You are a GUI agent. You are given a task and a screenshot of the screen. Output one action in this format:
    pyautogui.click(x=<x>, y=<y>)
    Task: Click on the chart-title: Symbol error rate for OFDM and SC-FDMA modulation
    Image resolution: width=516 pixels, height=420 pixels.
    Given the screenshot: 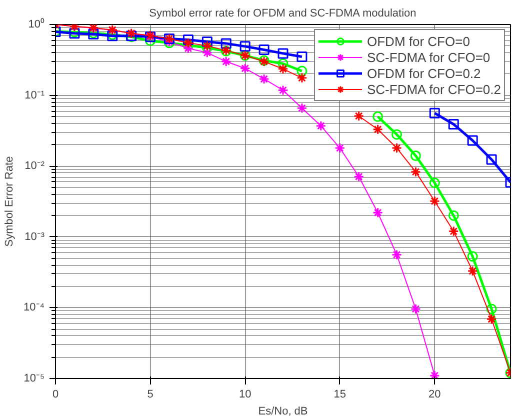 What is the action you would take?
    pyautogui.click(x=282, y=14)
    